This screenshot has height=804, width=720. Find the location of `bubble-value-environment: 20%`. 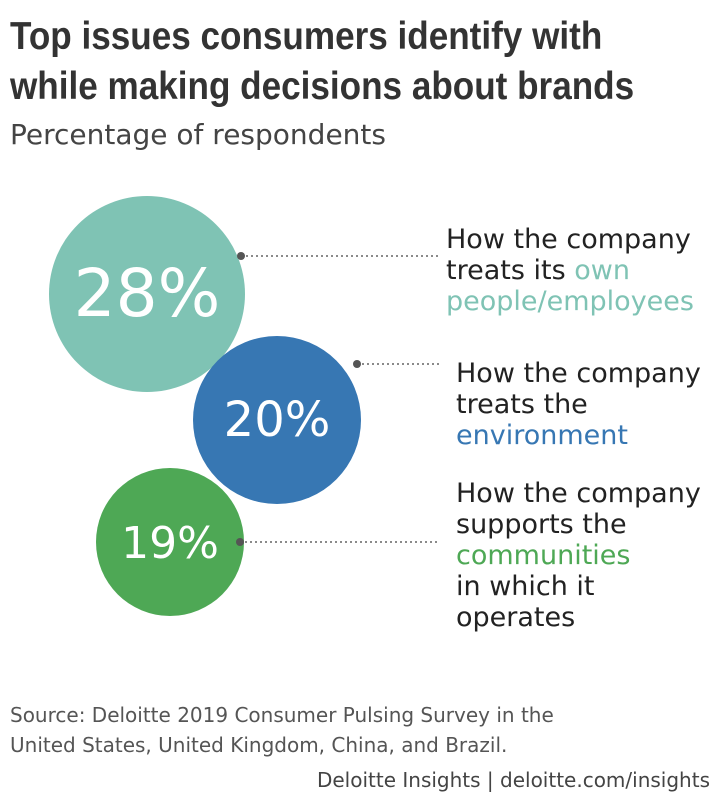

bubble-value-environment: 20% is located at coordinates (277, 420).